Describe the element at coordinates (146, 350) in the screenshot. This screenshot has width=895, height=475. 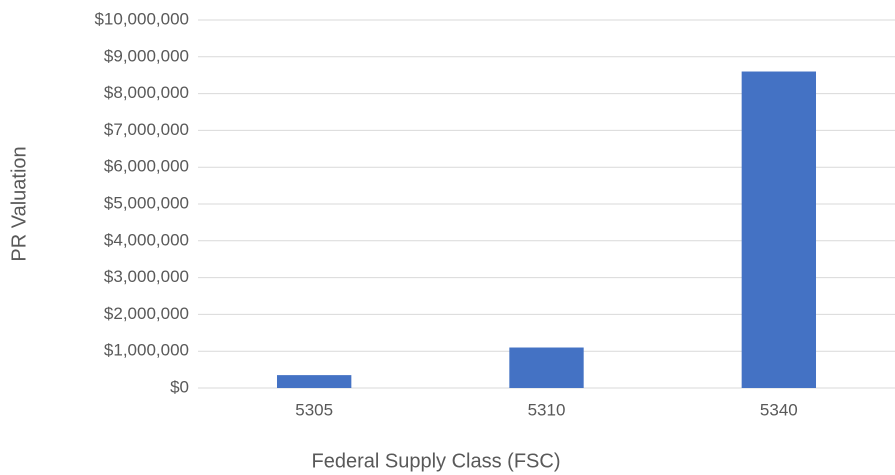
I see `y-tick-label: $1,000,000` at that location.